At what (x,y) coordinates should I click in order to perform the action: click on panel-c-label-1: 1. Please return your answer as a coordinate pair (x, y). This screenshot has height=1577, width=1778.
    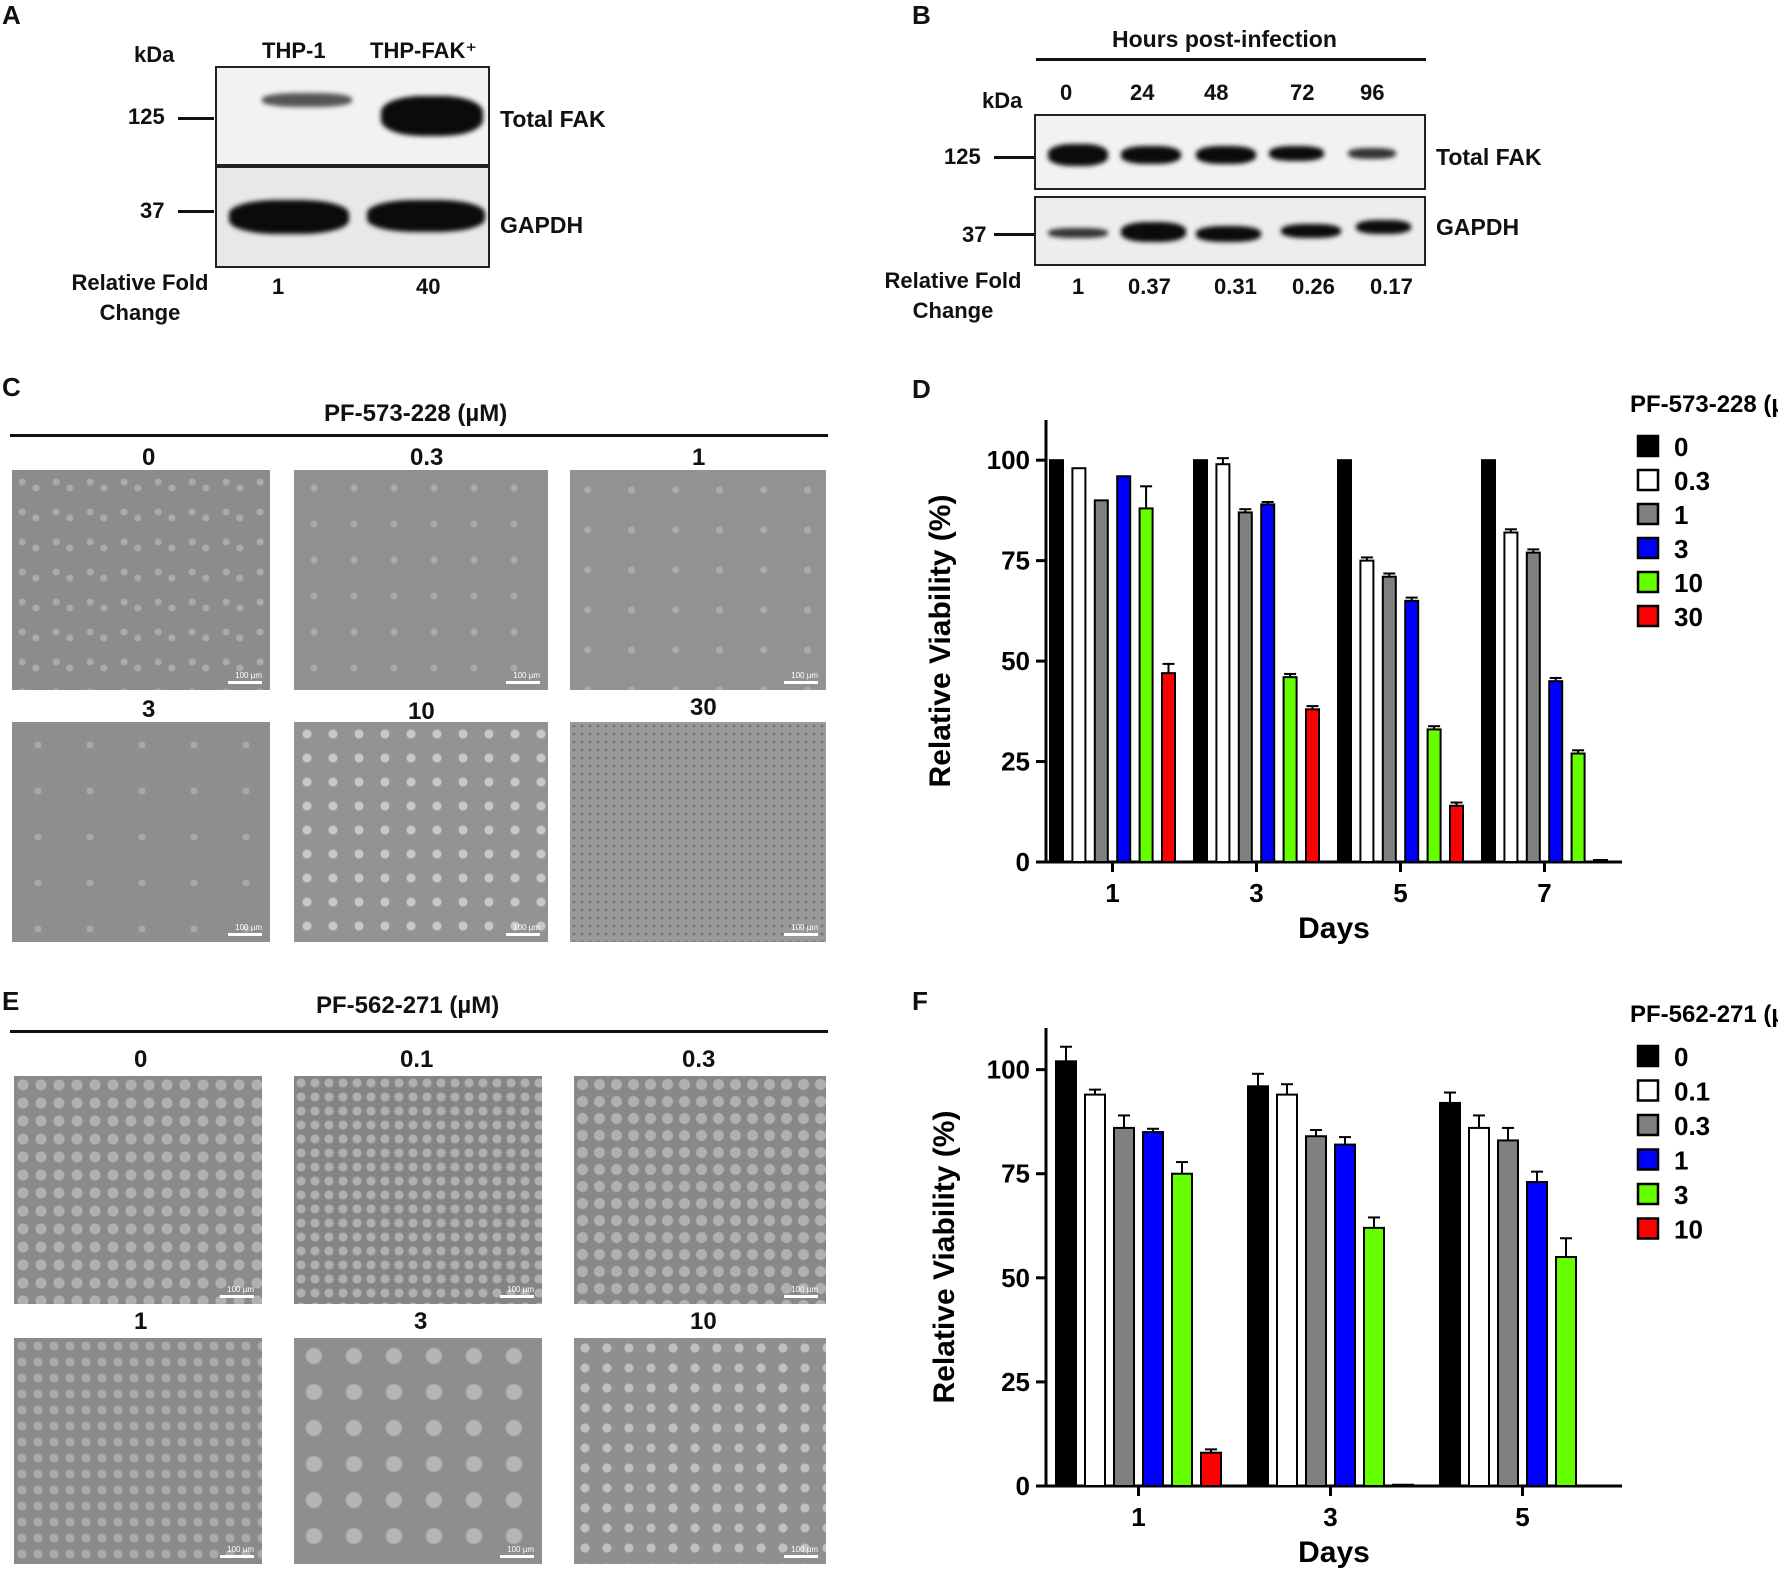
    Looking at the image, I should click on (699, 457).